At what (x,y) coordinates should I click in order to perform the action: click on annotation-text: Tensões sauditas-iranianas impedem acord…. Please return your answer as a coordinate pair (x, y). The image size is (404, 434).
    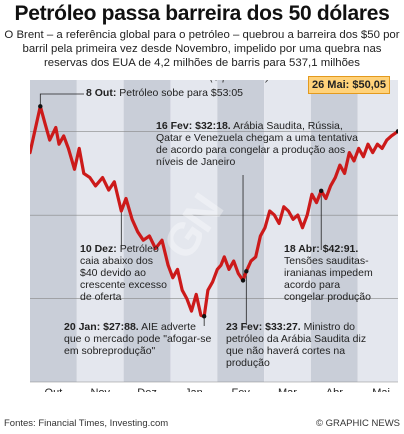
    Looking at the image, I should click on (328, 279).